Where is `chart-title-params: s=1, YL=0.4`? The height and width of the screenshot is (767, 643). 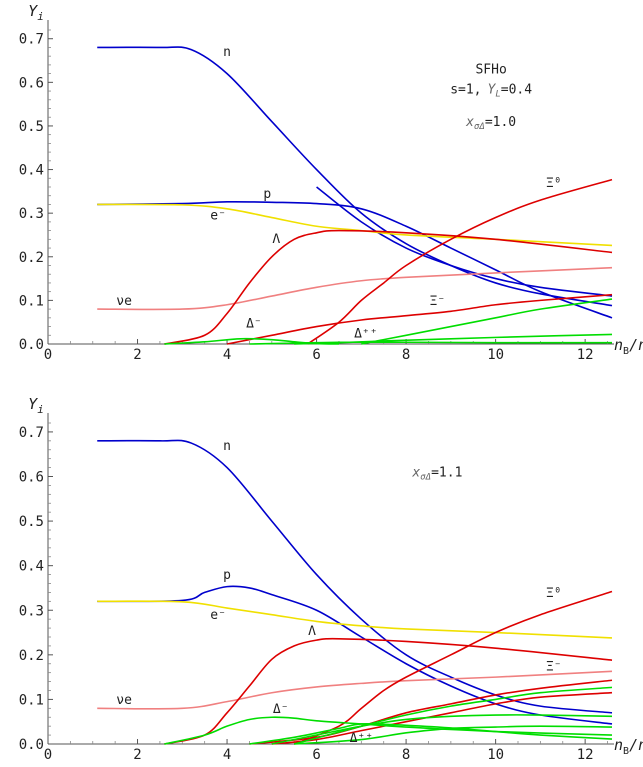 chart-title-params: s=1, YL=0.4 is located at coordinates (491, 91).